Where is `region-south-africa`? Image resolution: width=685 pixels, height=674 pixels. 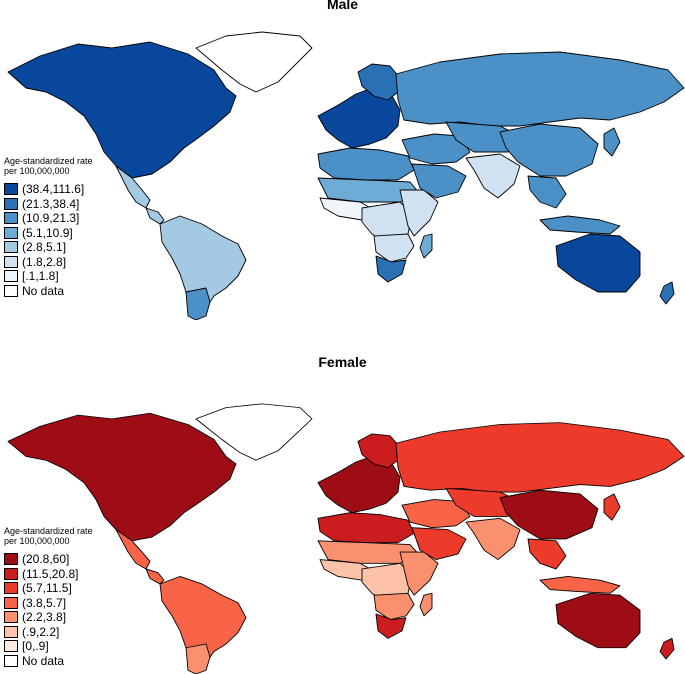
region-south-africa is located at coordinates (391, 269).